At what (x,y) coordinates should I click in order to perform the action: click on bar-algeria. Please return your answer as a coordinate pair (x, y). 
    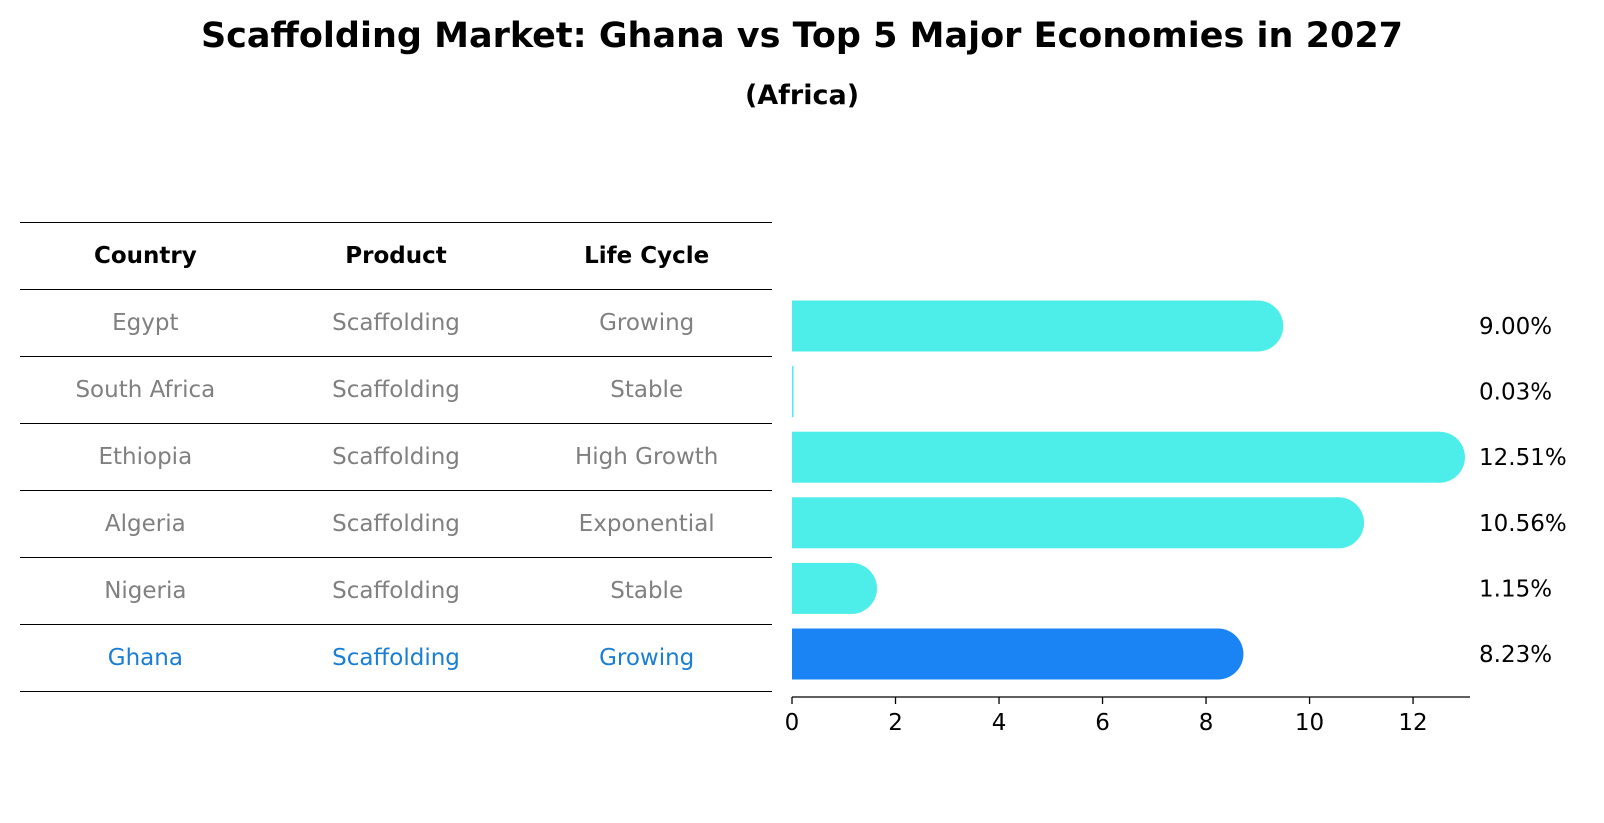
    Looking at the image, I should click on (1078, 523).